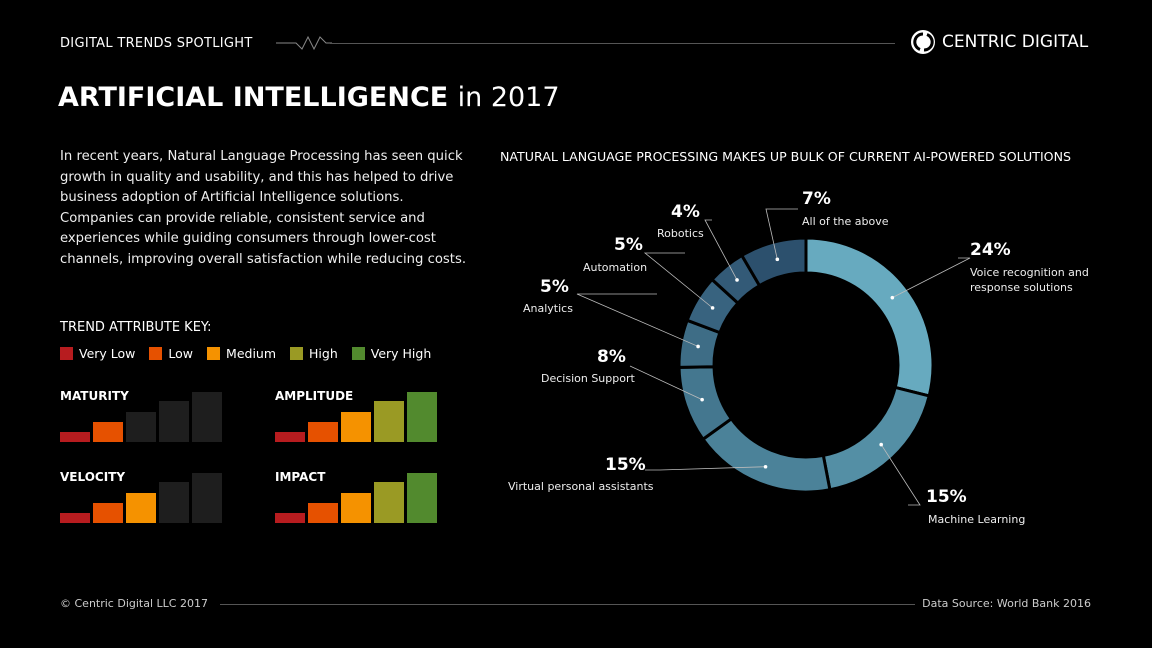 The width and height of the screenshot is (1152, 648). I want to click on brand-logo: CENTRIC DIGITAL, so click(999, 42).